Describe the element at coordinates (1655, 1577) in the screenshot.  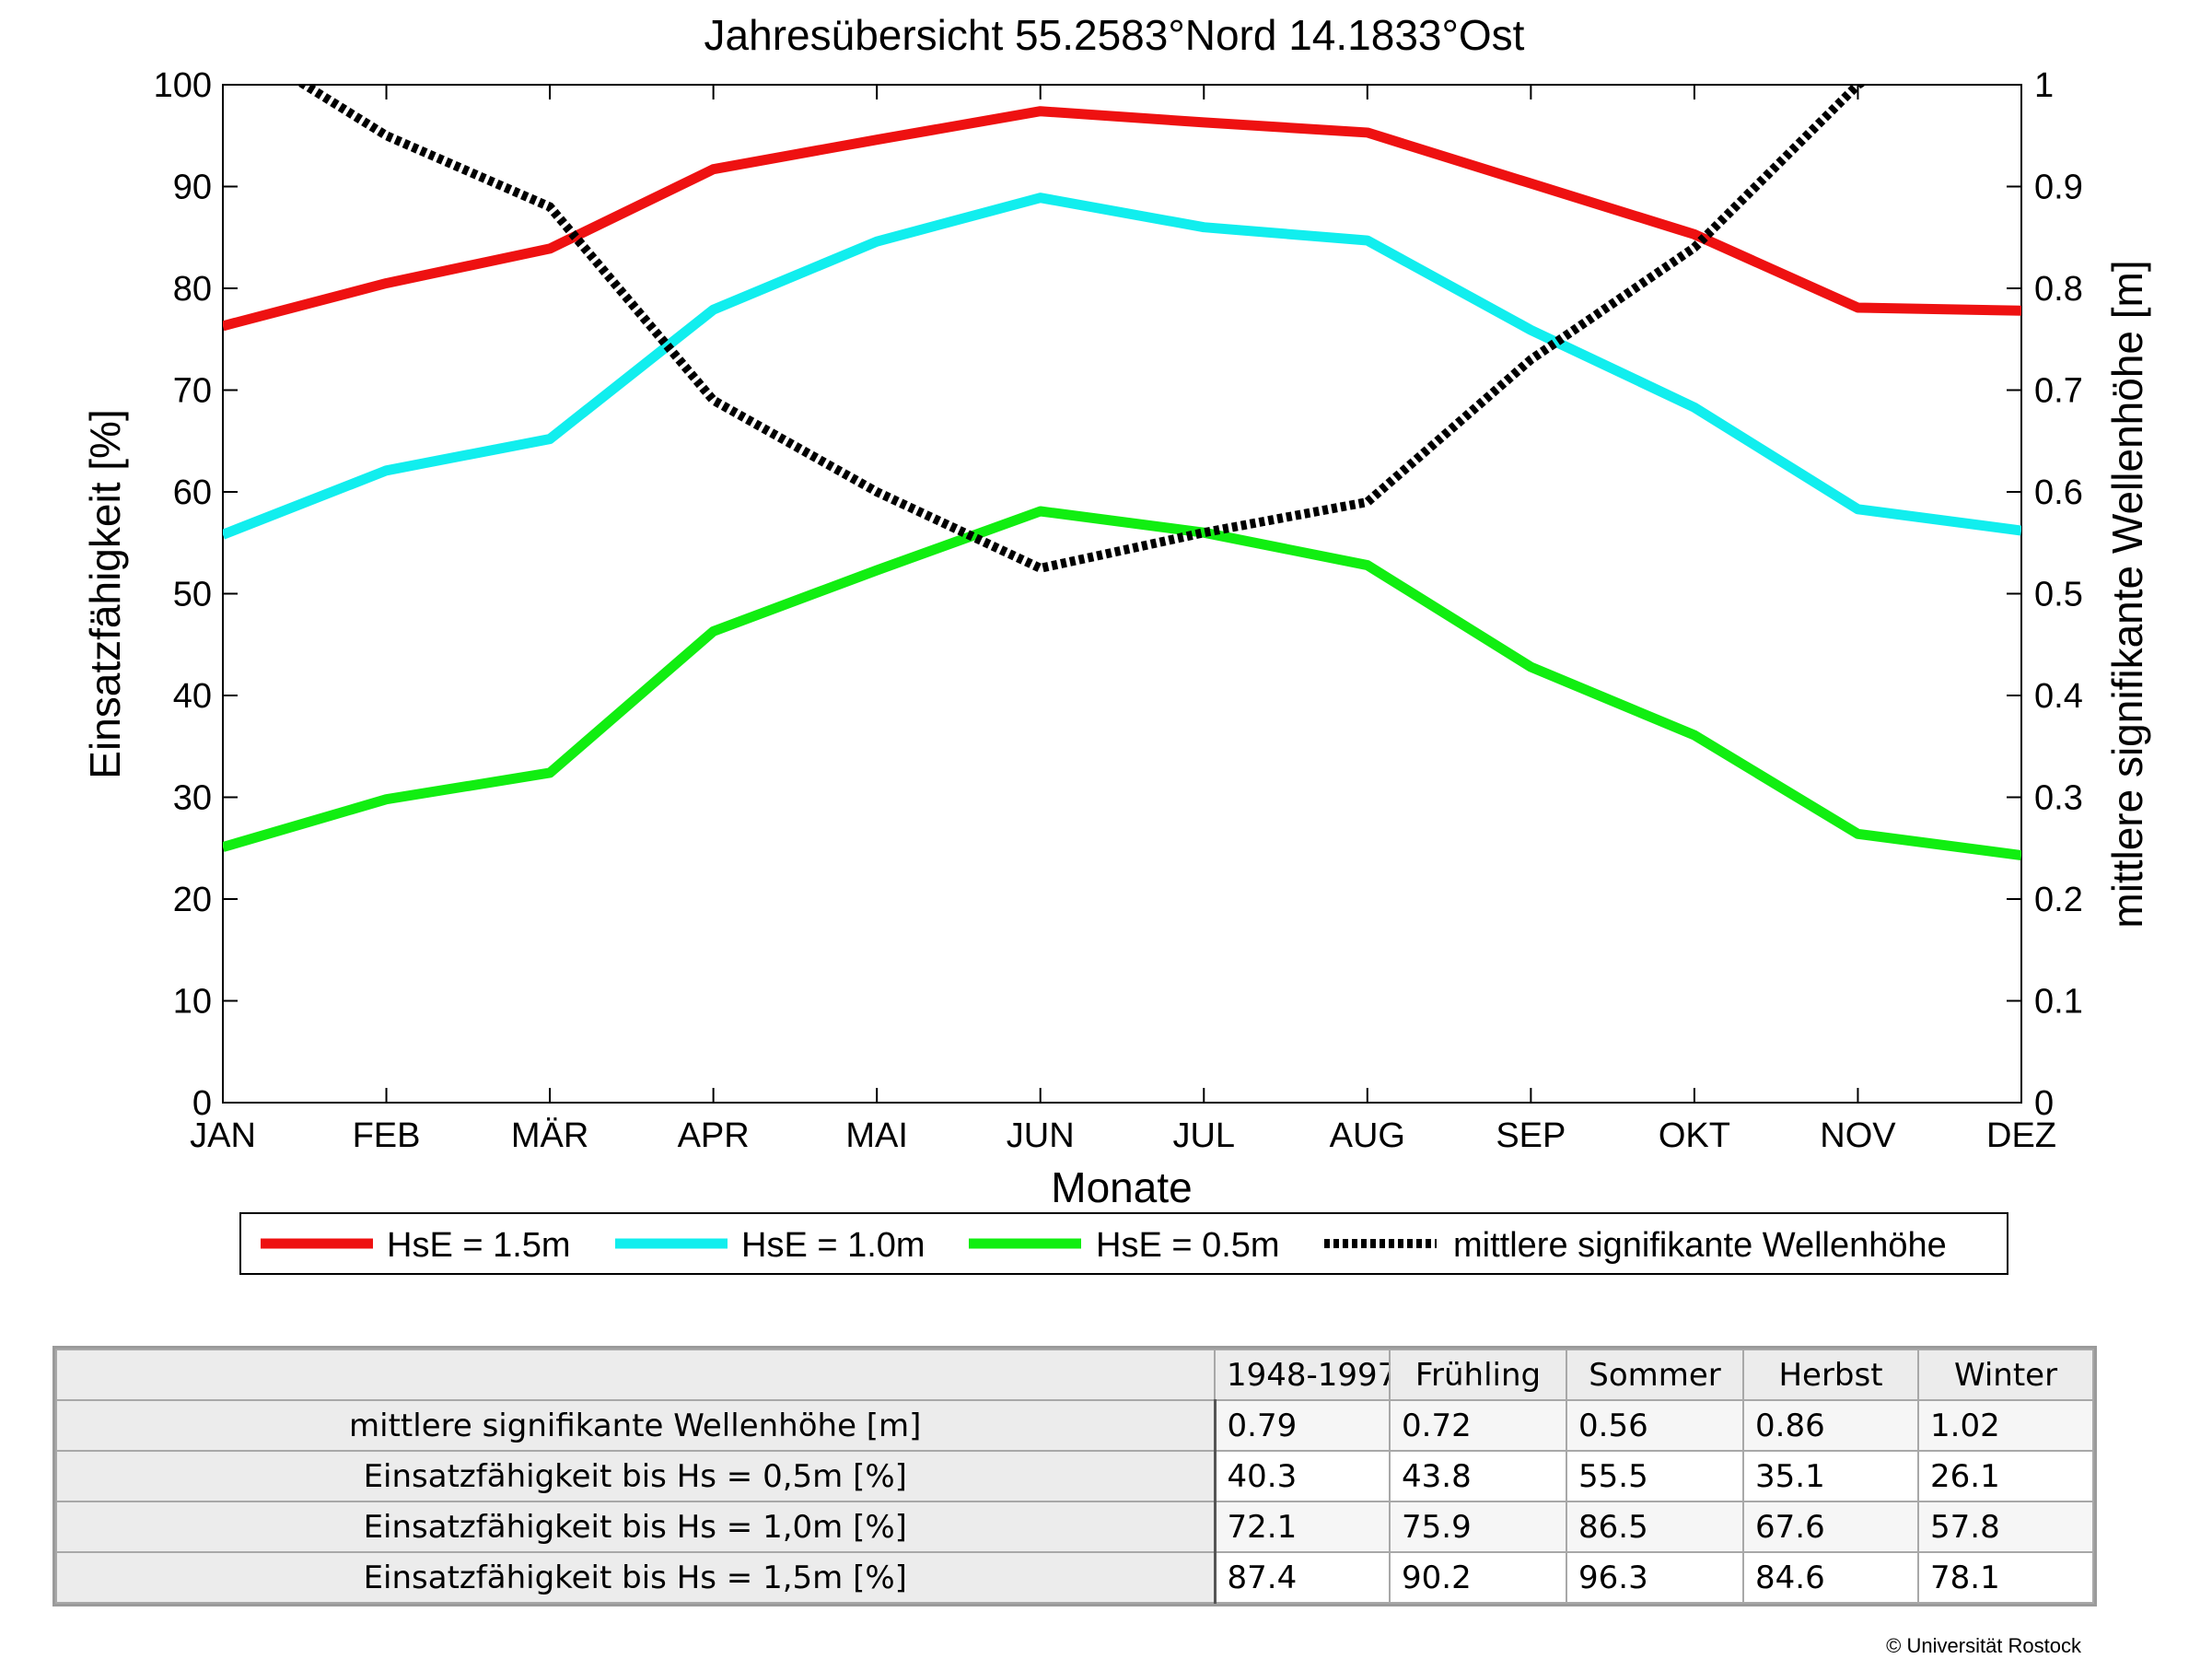
I see `table-cell: 96.3` at that location.